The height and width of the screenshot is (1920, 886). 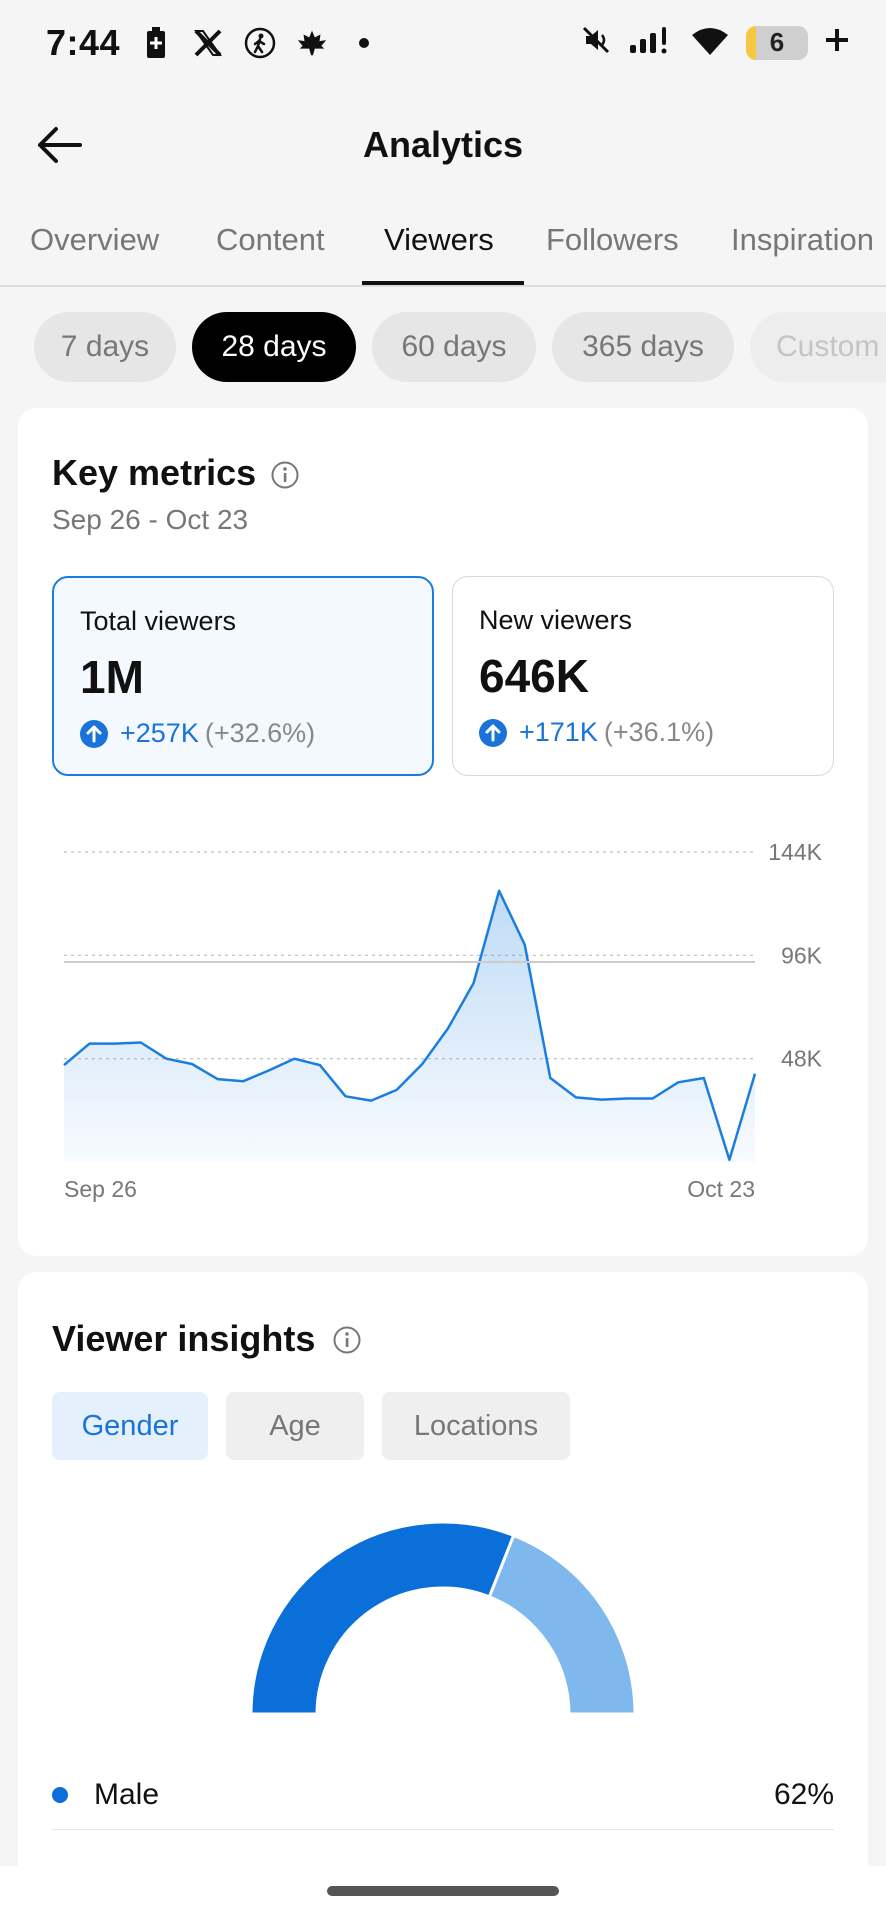 I want to click on status-right-icons: 6, so click(x=715, y=42).